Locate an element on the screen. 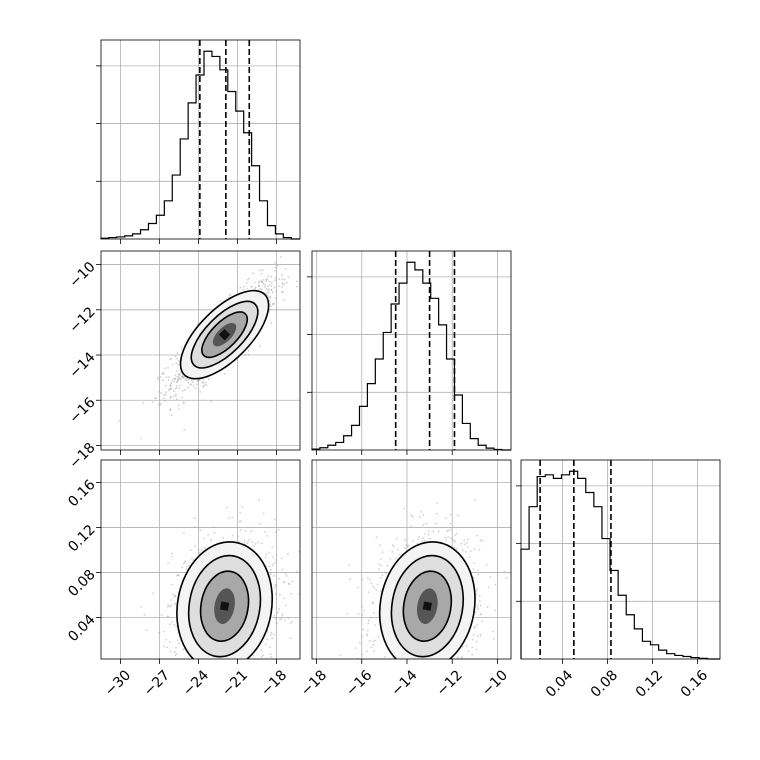 The width and height of the screenshot is (760, 760). x-tick-label-p2: −14 is located at coordinates (404, 683).